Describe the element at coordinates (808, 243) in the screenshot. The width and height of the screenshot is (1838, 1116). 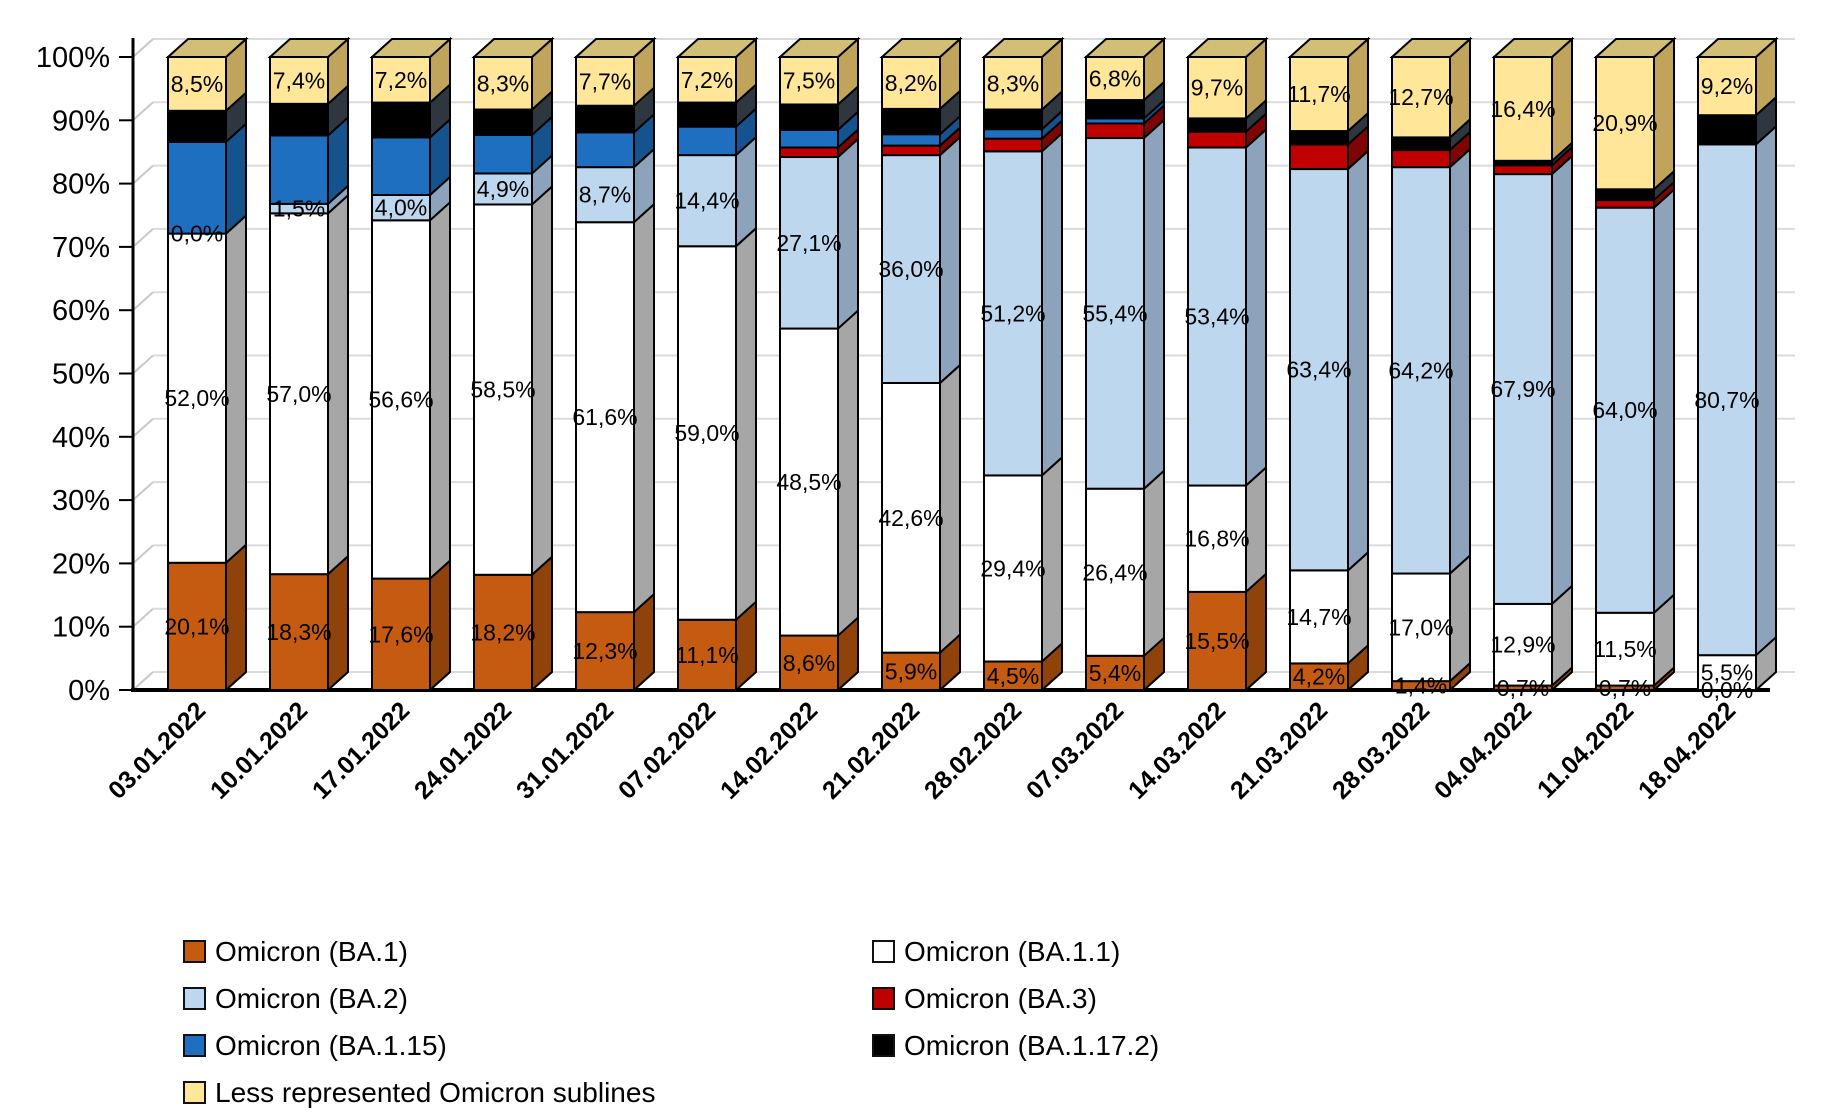
I see `bar-data-label: 27,1%` at that location.